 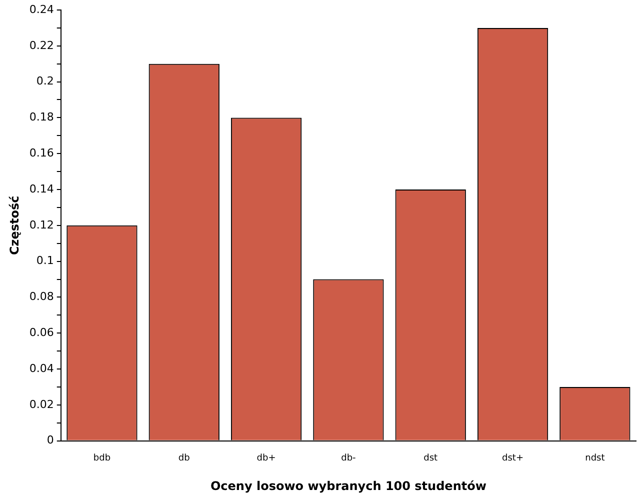 I want to click on x-tick-label: db, so click(x=184, y=459).